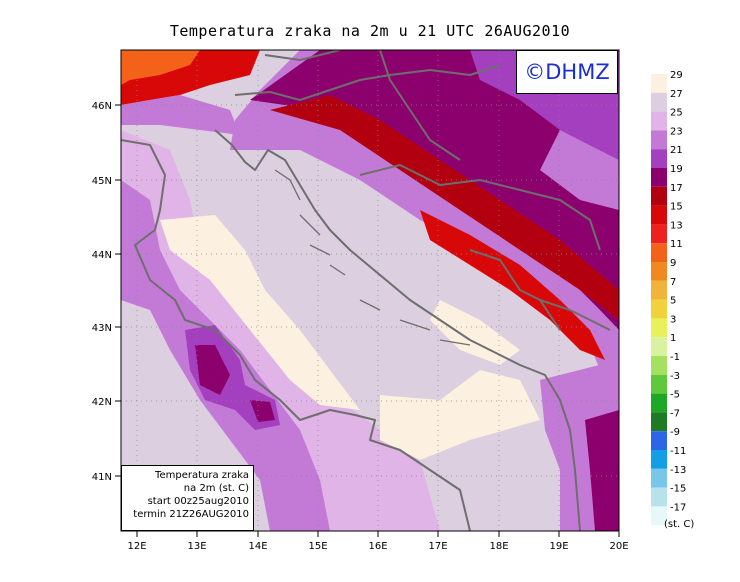  I want to click on lat-label: 41N, so click(102, 477).